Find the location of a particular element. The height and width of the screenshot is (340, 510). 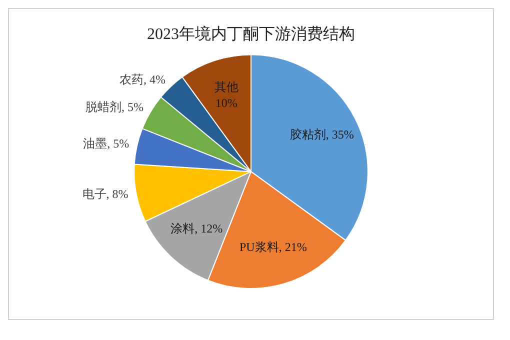

slice-label: 其他 is located at coordinates (226, 87).